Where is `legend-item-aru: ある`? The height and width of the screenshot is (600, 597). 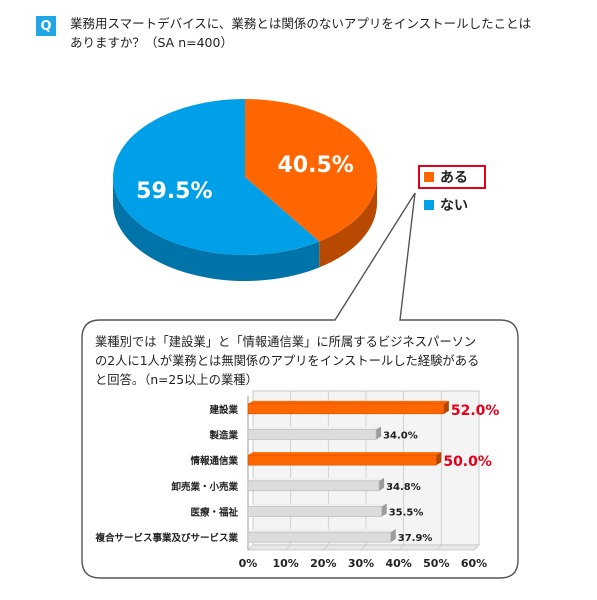 legend-item-aru: ある is located at coordinates (452, 177).